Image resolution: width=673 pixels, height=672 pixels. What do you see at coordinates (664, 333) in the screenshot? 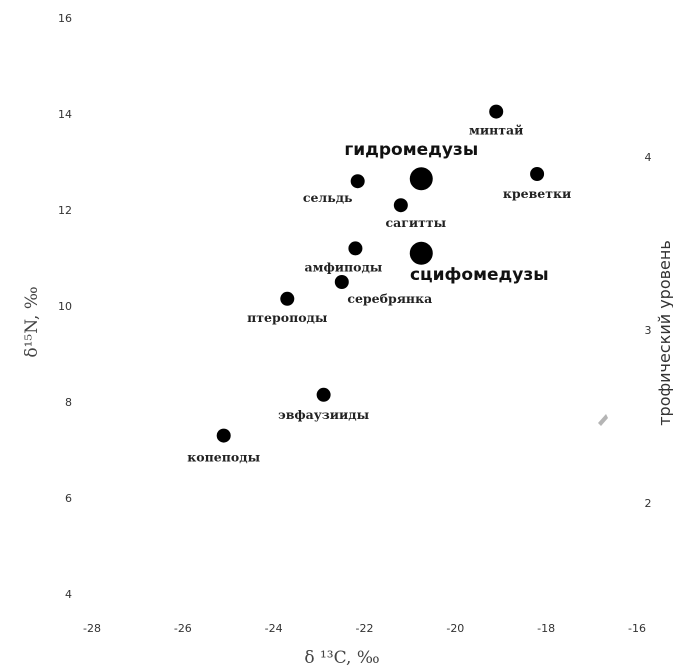
I see `secondary-y-axis-title: трофический уровень` at bounding box center [664, 333].